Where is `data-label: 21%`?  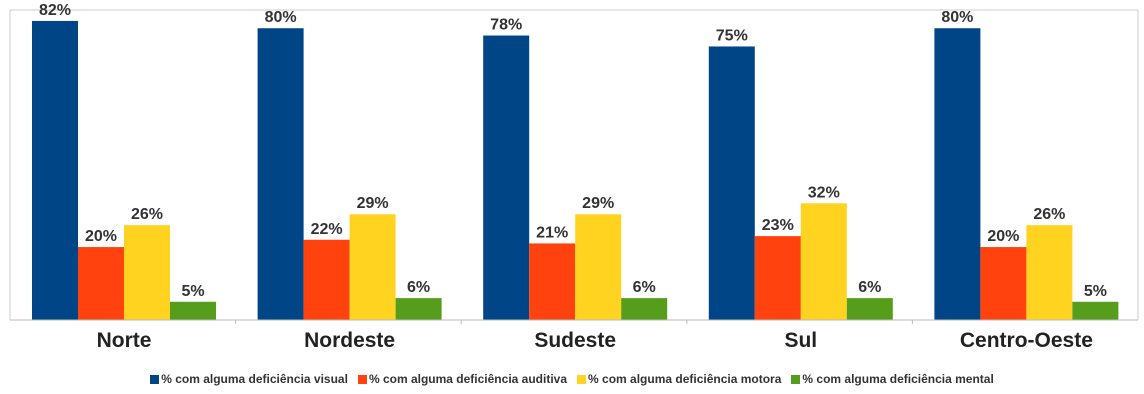 data-label: 21% is located at coordinates (552, 232).